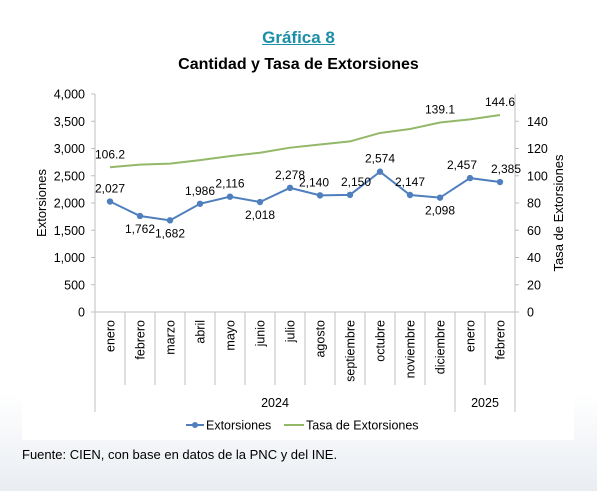  What do you see at coordinates (140, 229) in the screenshot?
I see `data-label-extorsiones: 1,762` at bounding box center [140, 229].